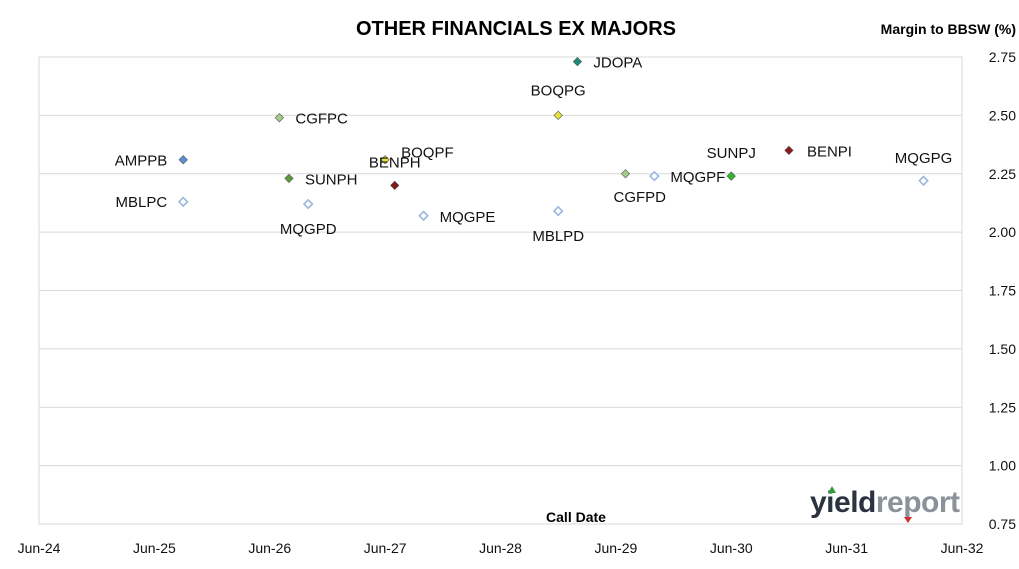 The width and height of the screenshot is (1019, 569). Describe the element at coordinates (654, 176) in the screenshot. I see `data-point-mqgpf` at that location.